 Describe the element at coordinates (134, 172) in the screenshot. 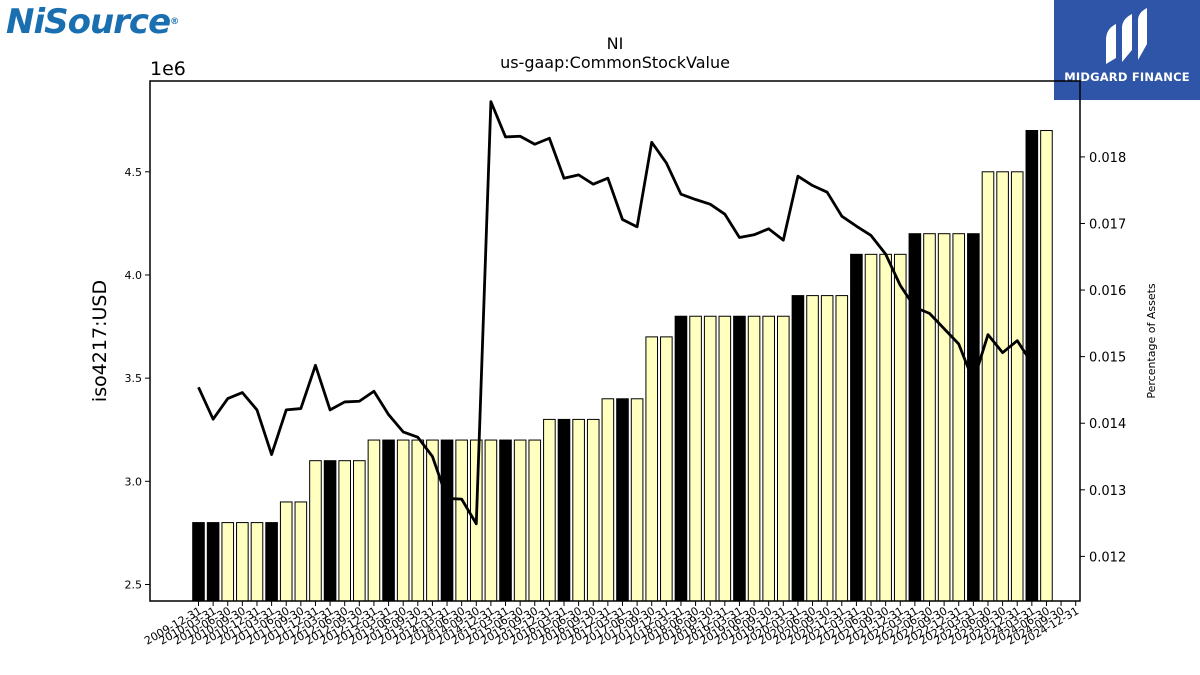

I see `y-tick-label: 4.5` at that location.